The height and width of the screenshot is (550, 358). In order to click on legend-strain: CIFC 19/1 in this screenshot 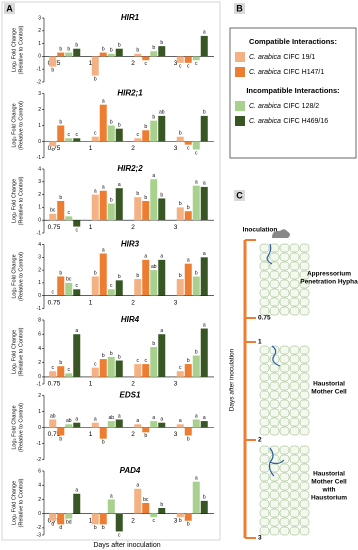, I will do `click(299, 57)`.